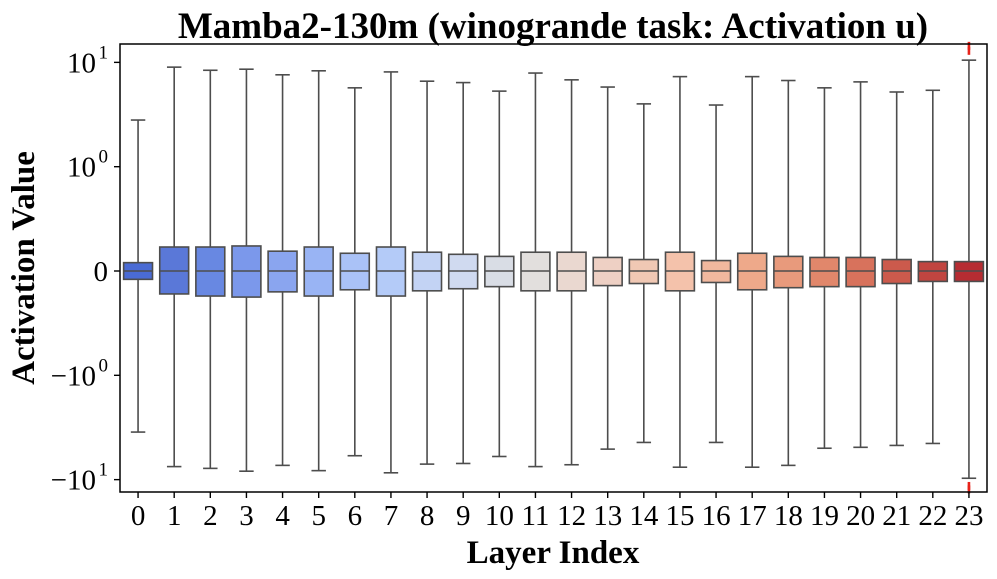 The width and height of the screenshot is (997, 579). I want to click on x-tick-label: 9, so click(463, 516).